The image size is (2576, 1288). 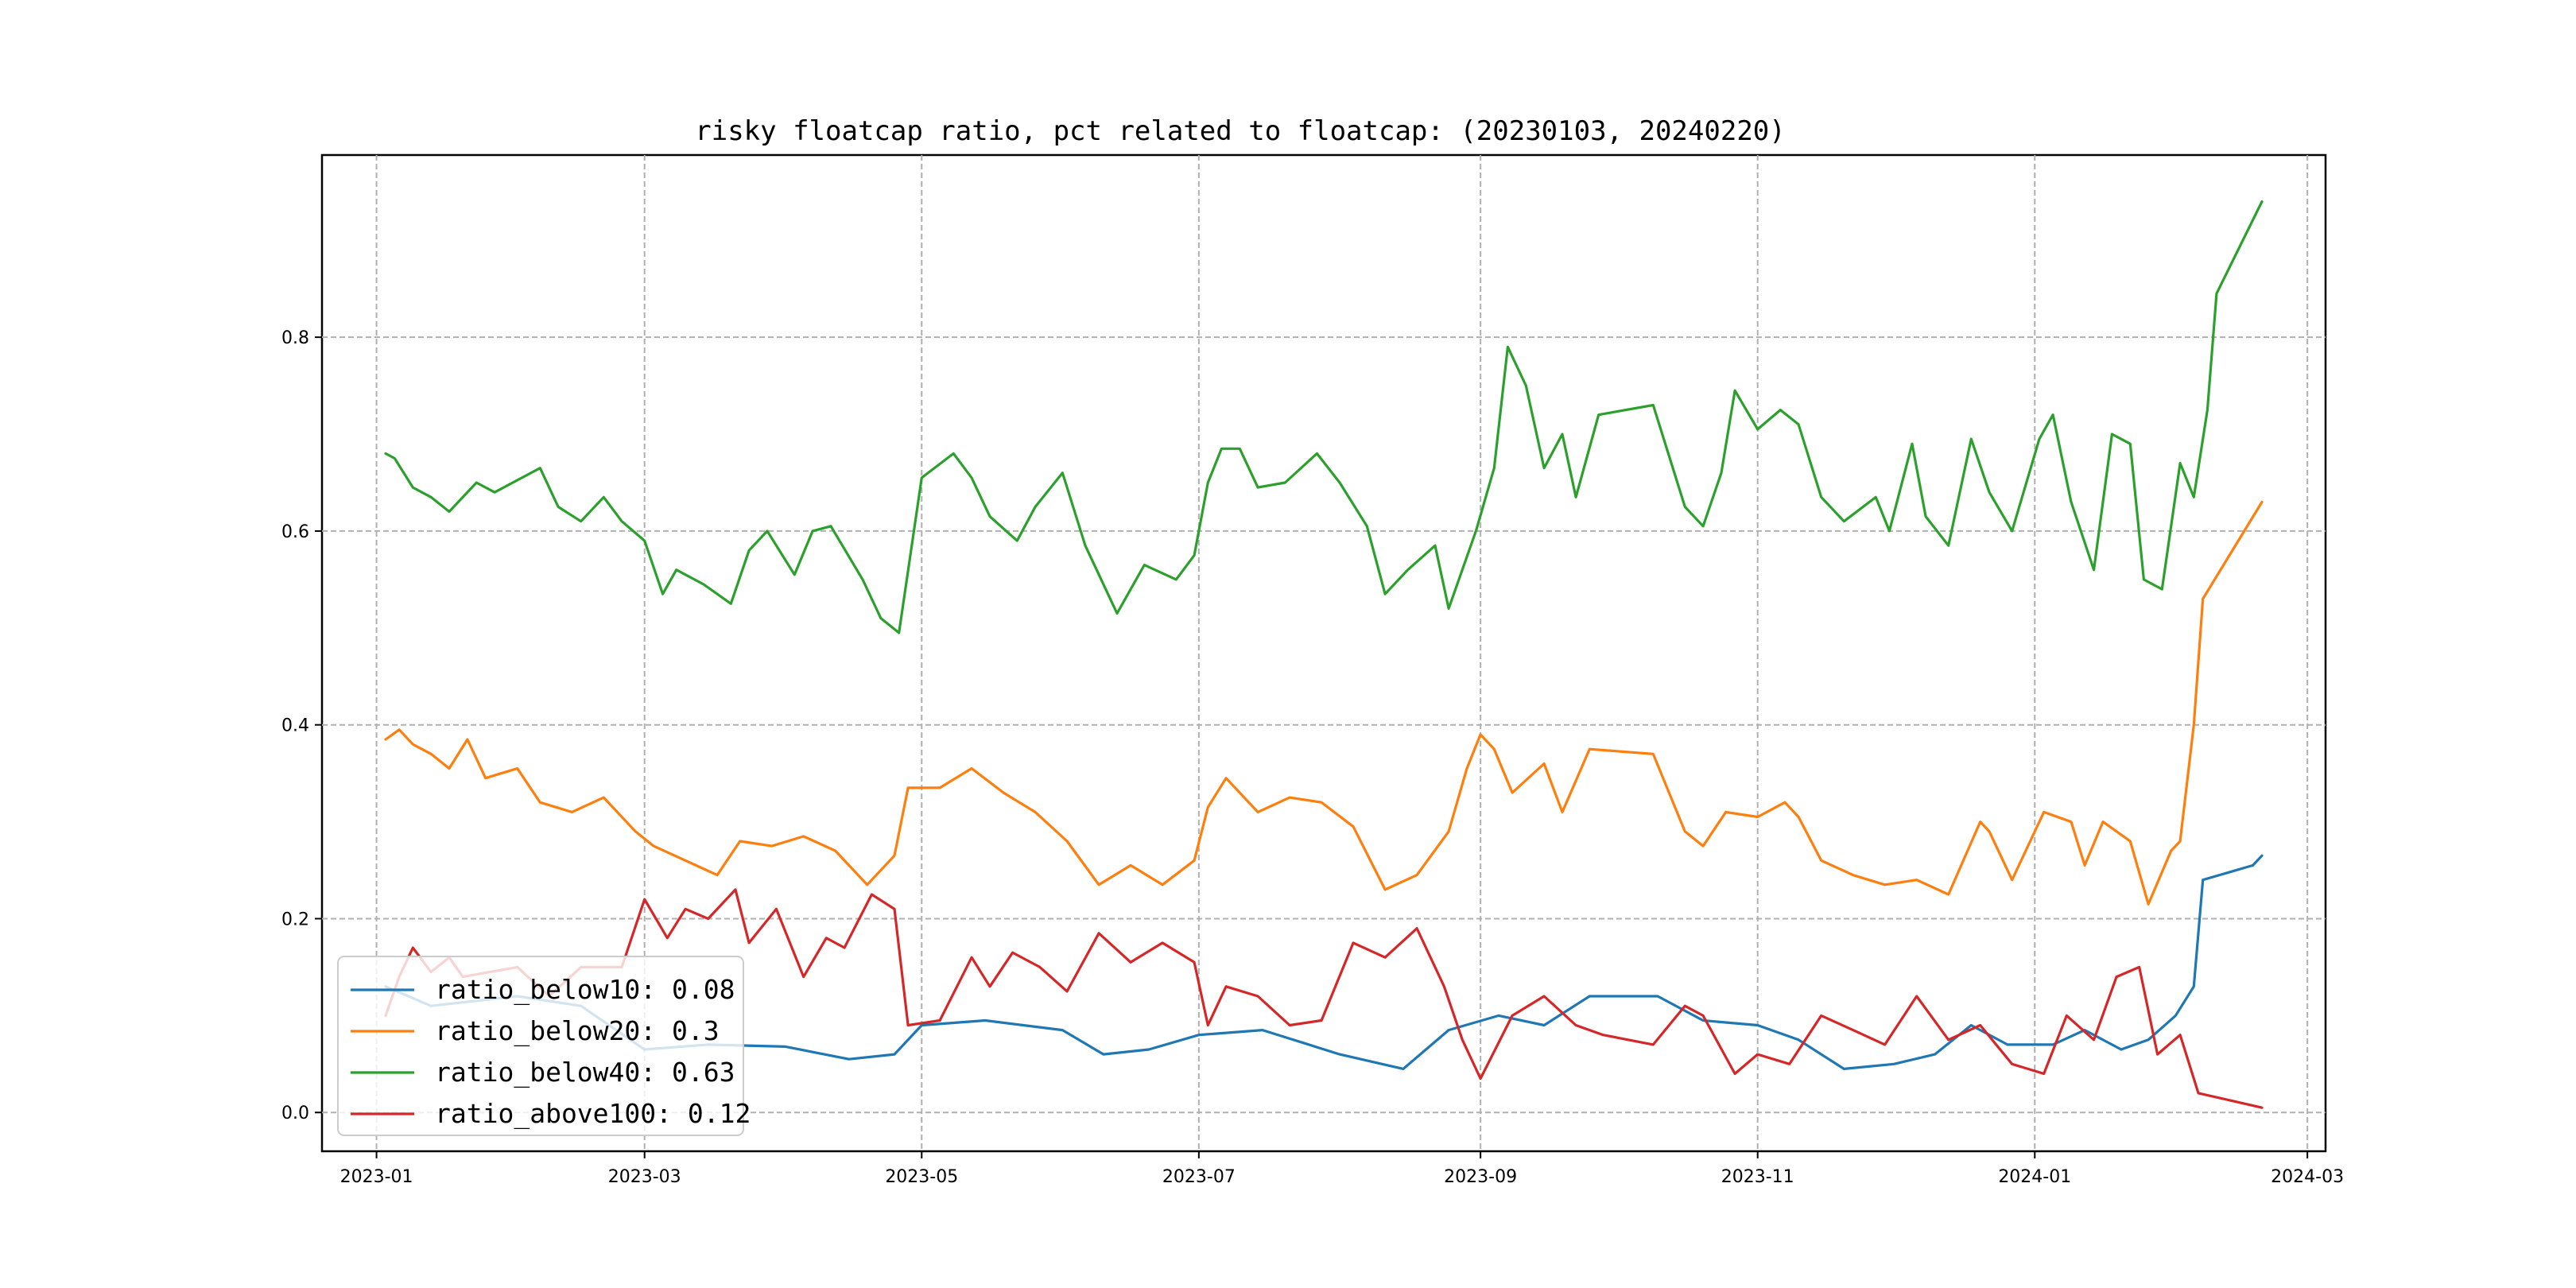 I want to click on legend-label: ratio_below40: 0.63, so click(x=585, y=1073).